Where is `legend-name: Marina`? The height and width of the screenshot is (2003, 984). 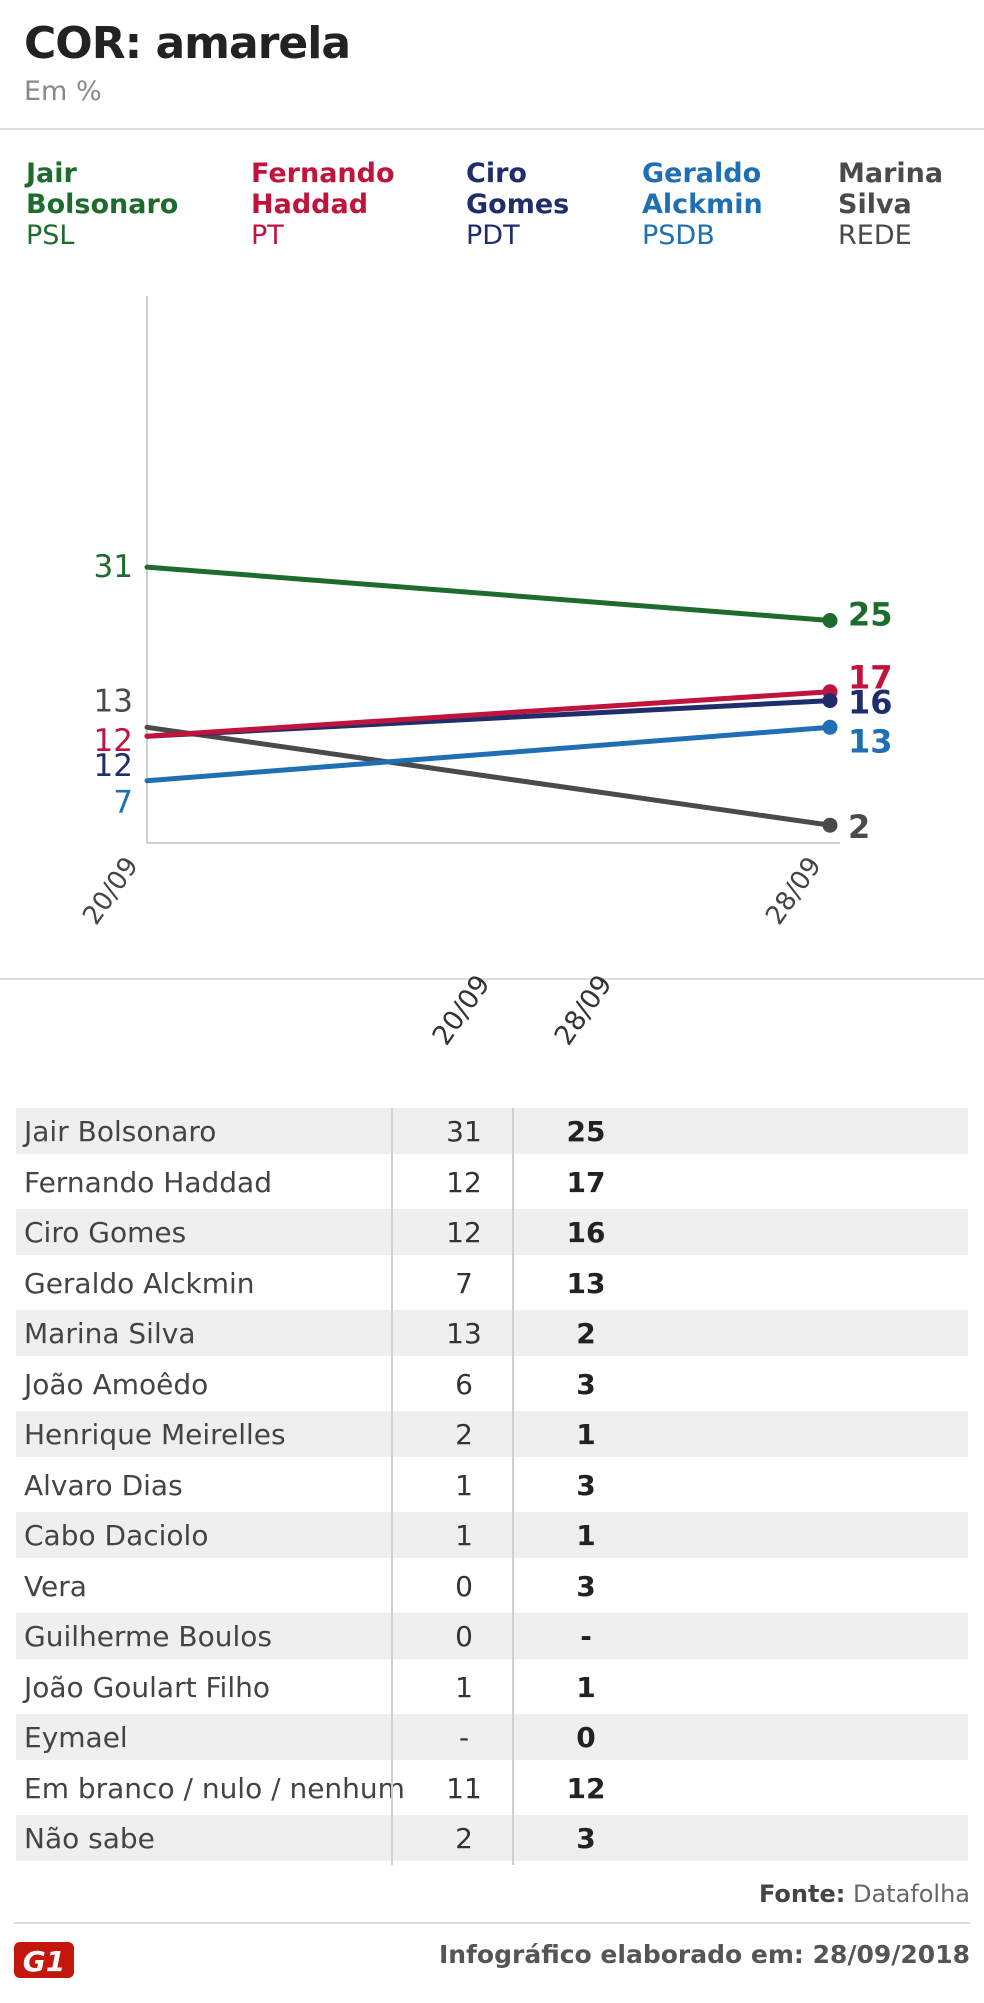
legend-name: Marina is located at coordinates (891, 173).